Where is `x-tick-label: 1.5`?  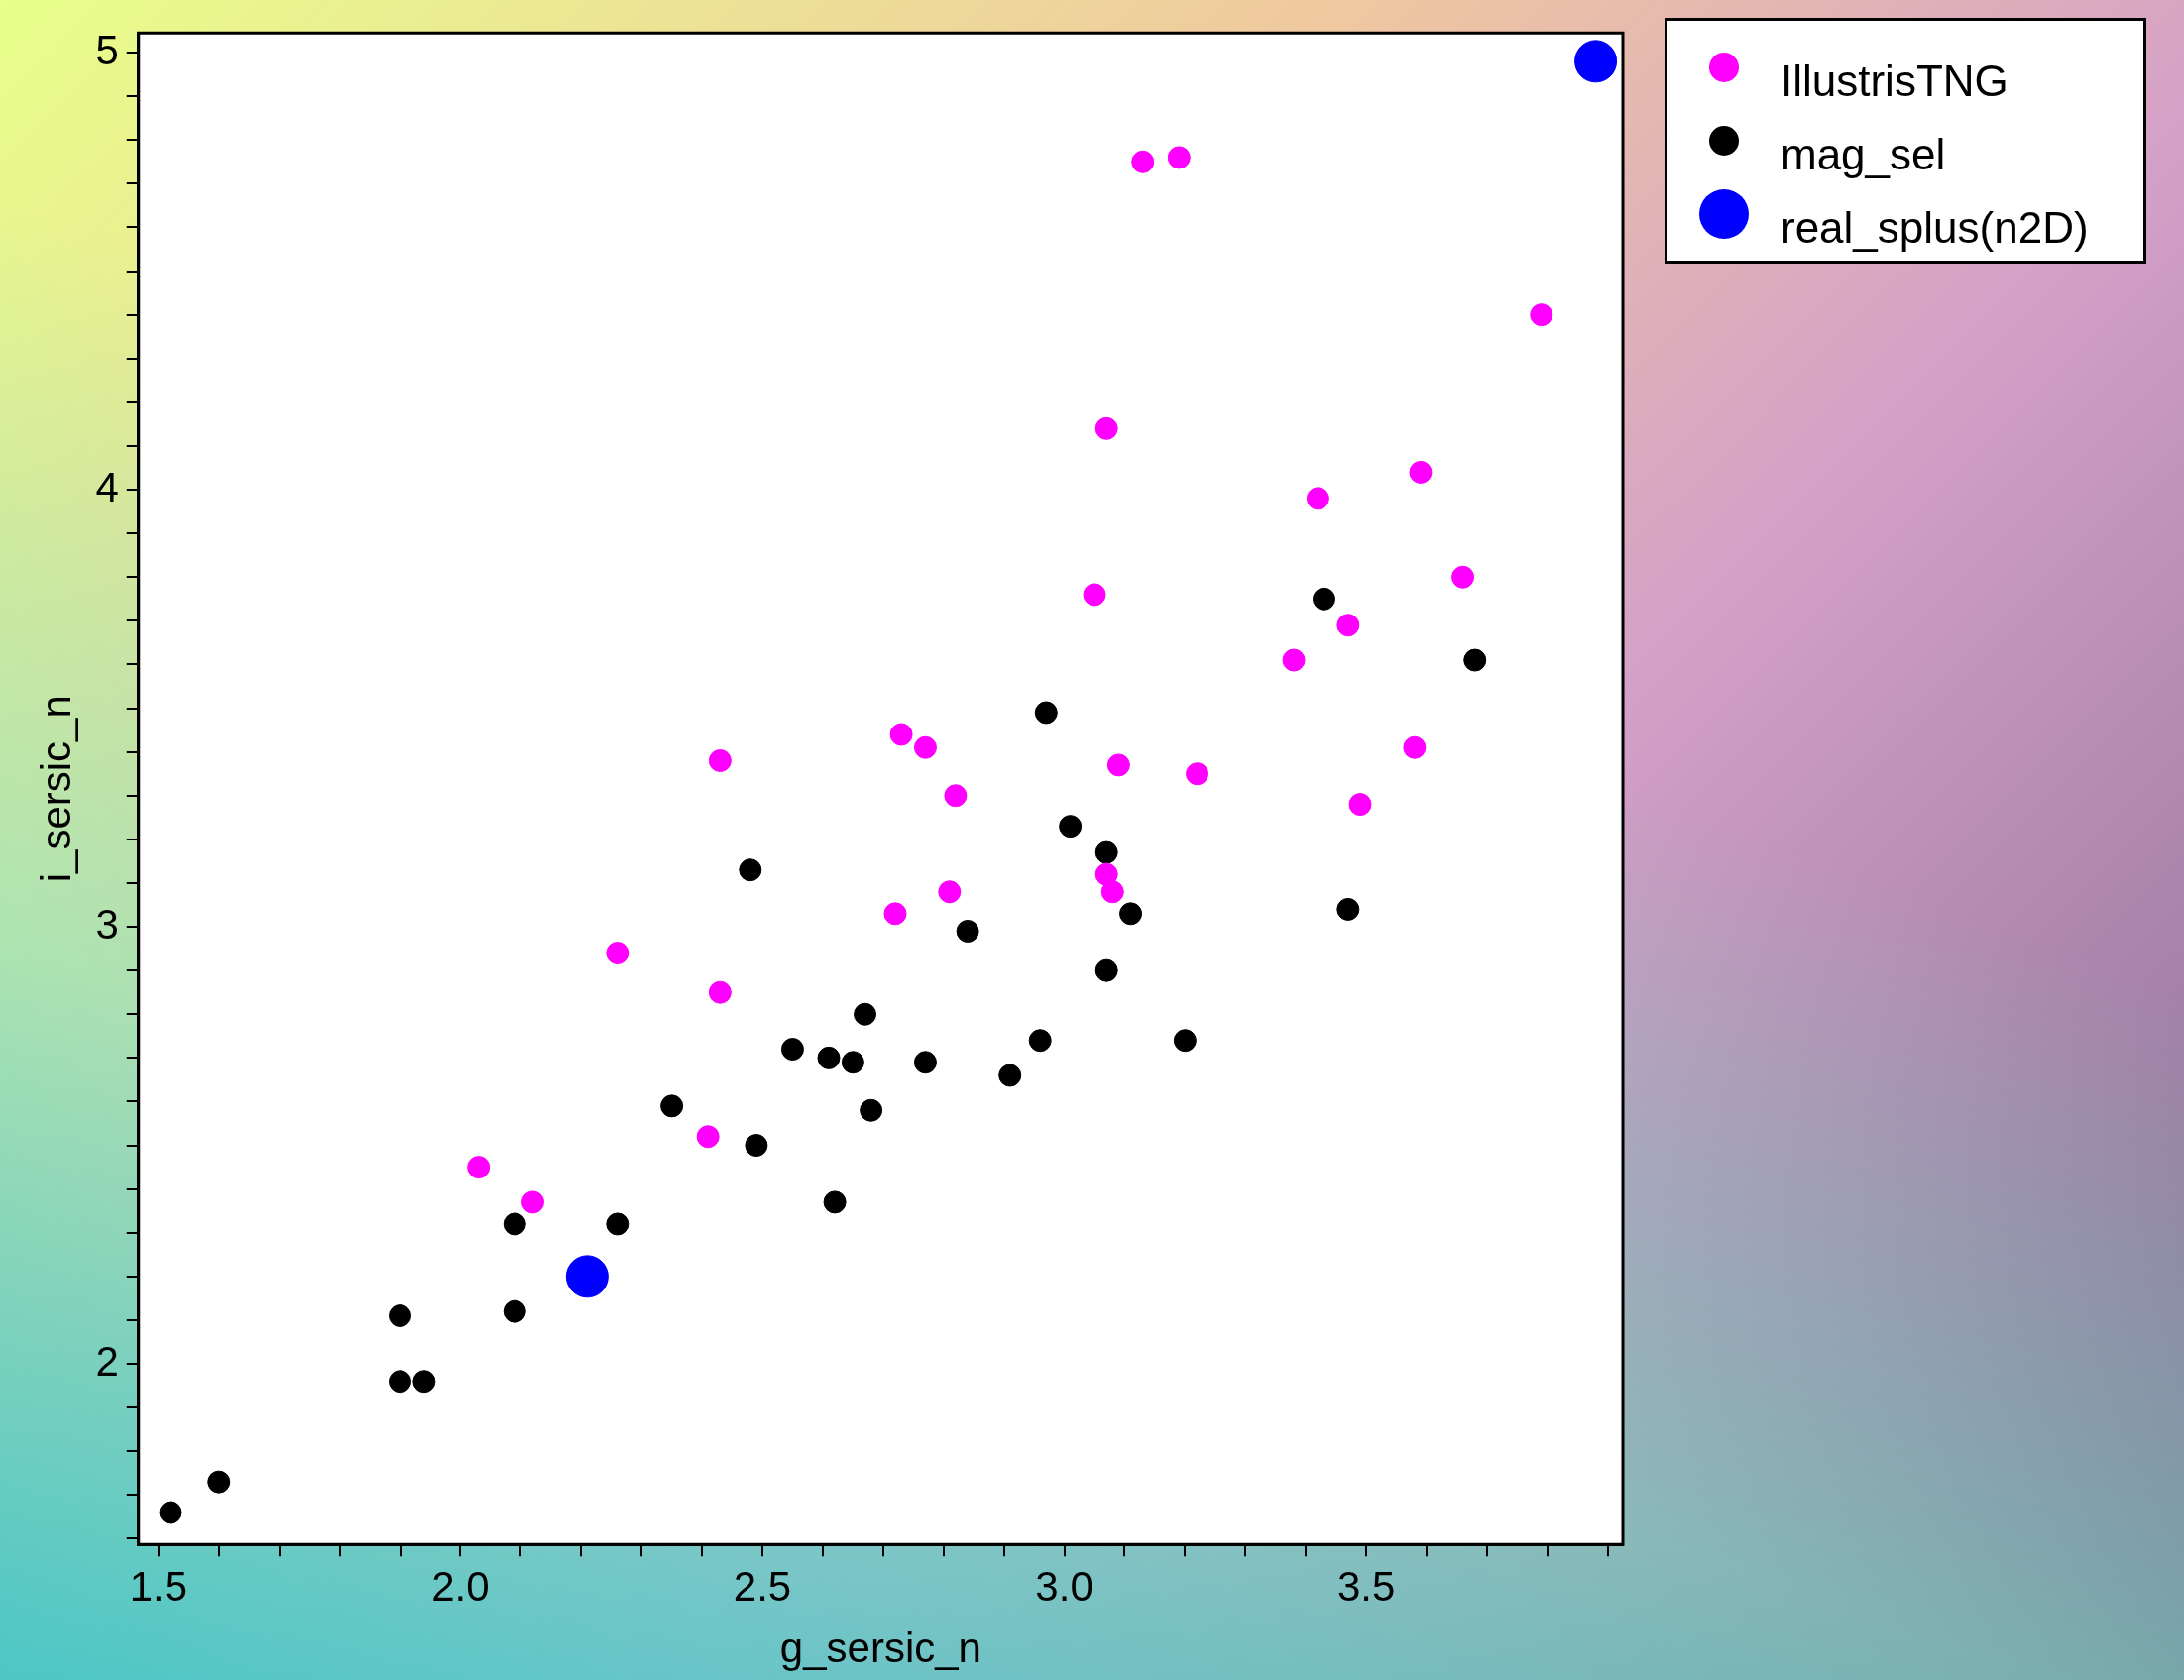 x-tick-label: 1.5 is located at coordinates (158, 1586).